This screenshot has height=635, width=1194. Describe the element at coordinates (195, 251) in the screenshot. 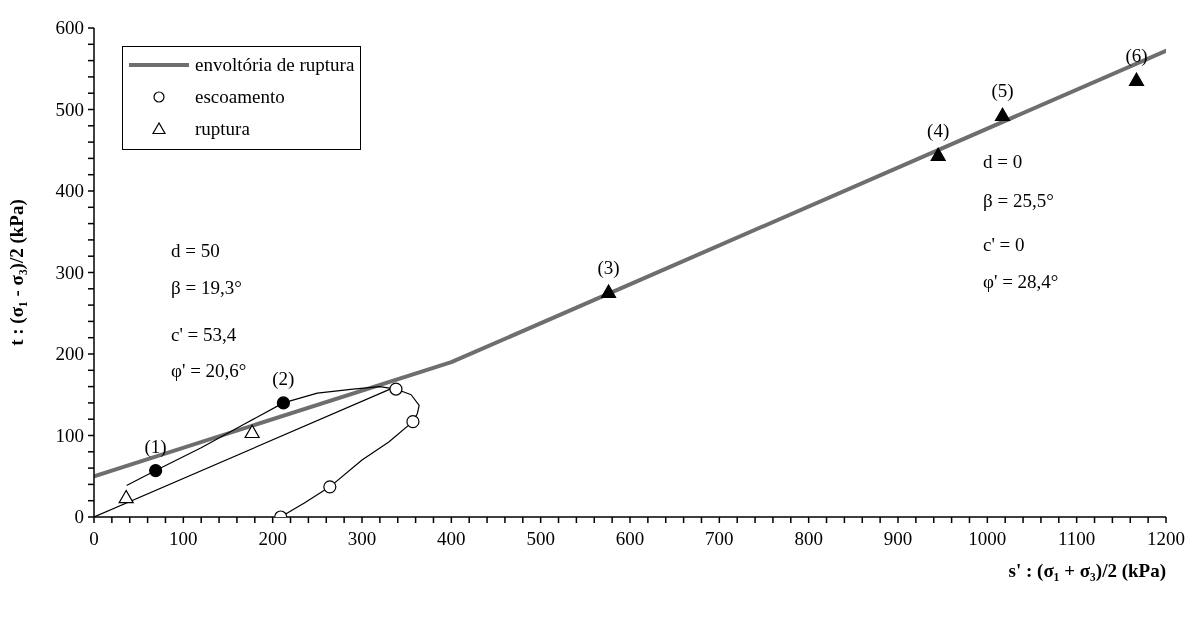

I see `annotation: d = 50` at that location.